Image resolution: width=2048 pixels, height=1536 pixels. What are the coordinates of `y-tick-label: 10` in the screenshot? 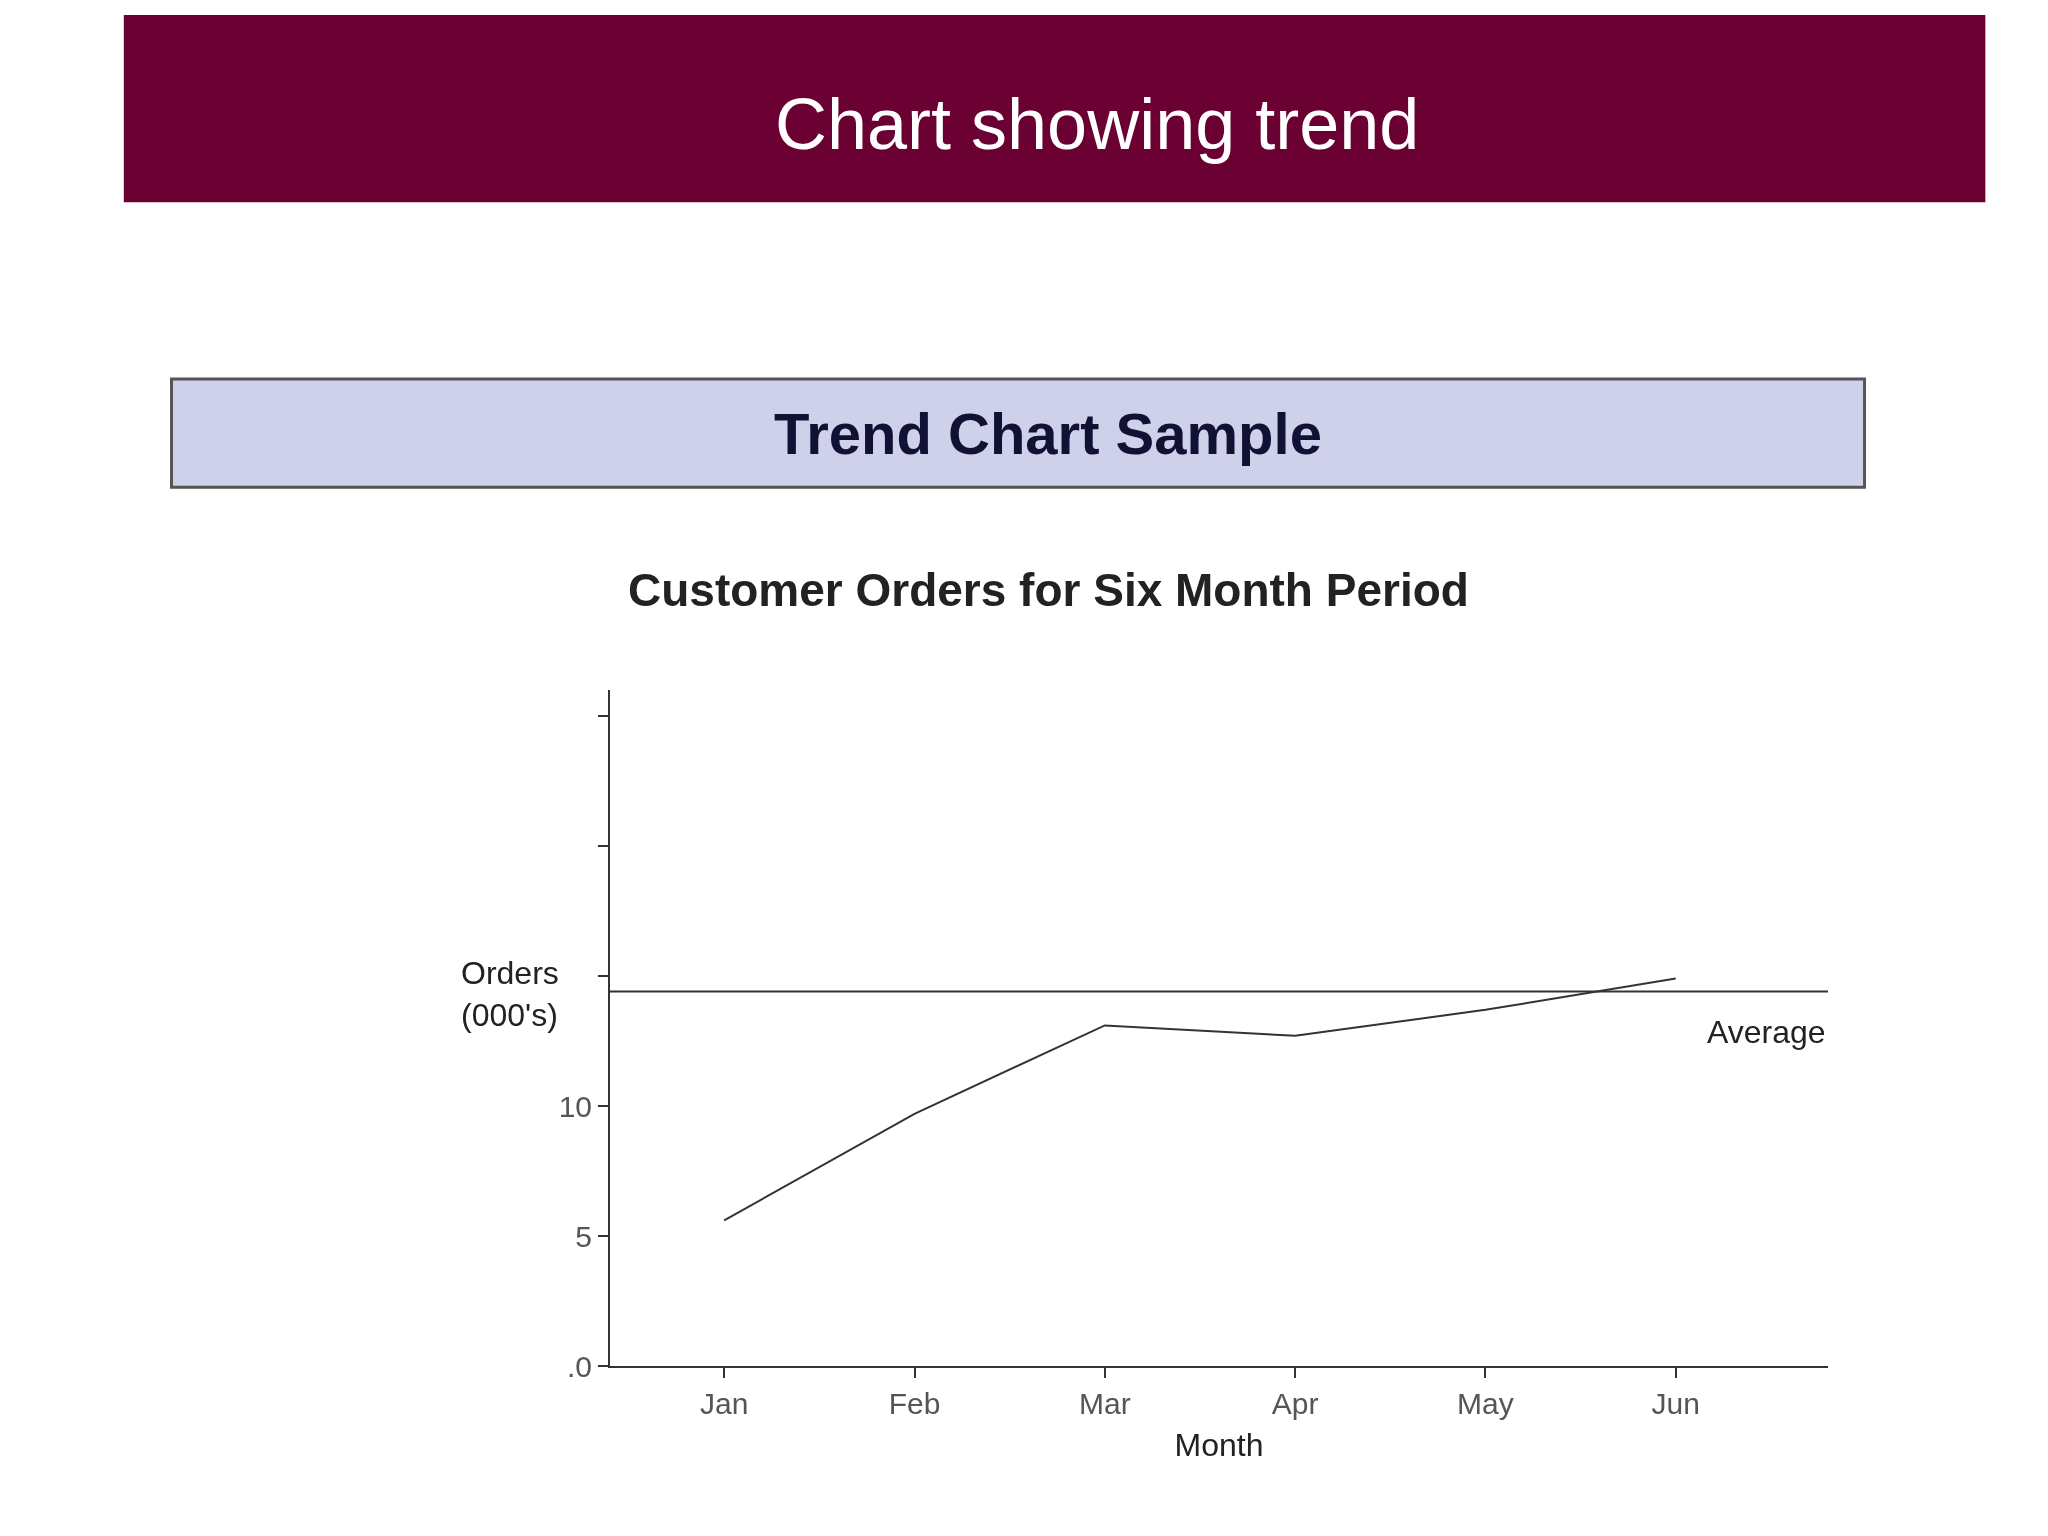 It's located at (575, 1106).